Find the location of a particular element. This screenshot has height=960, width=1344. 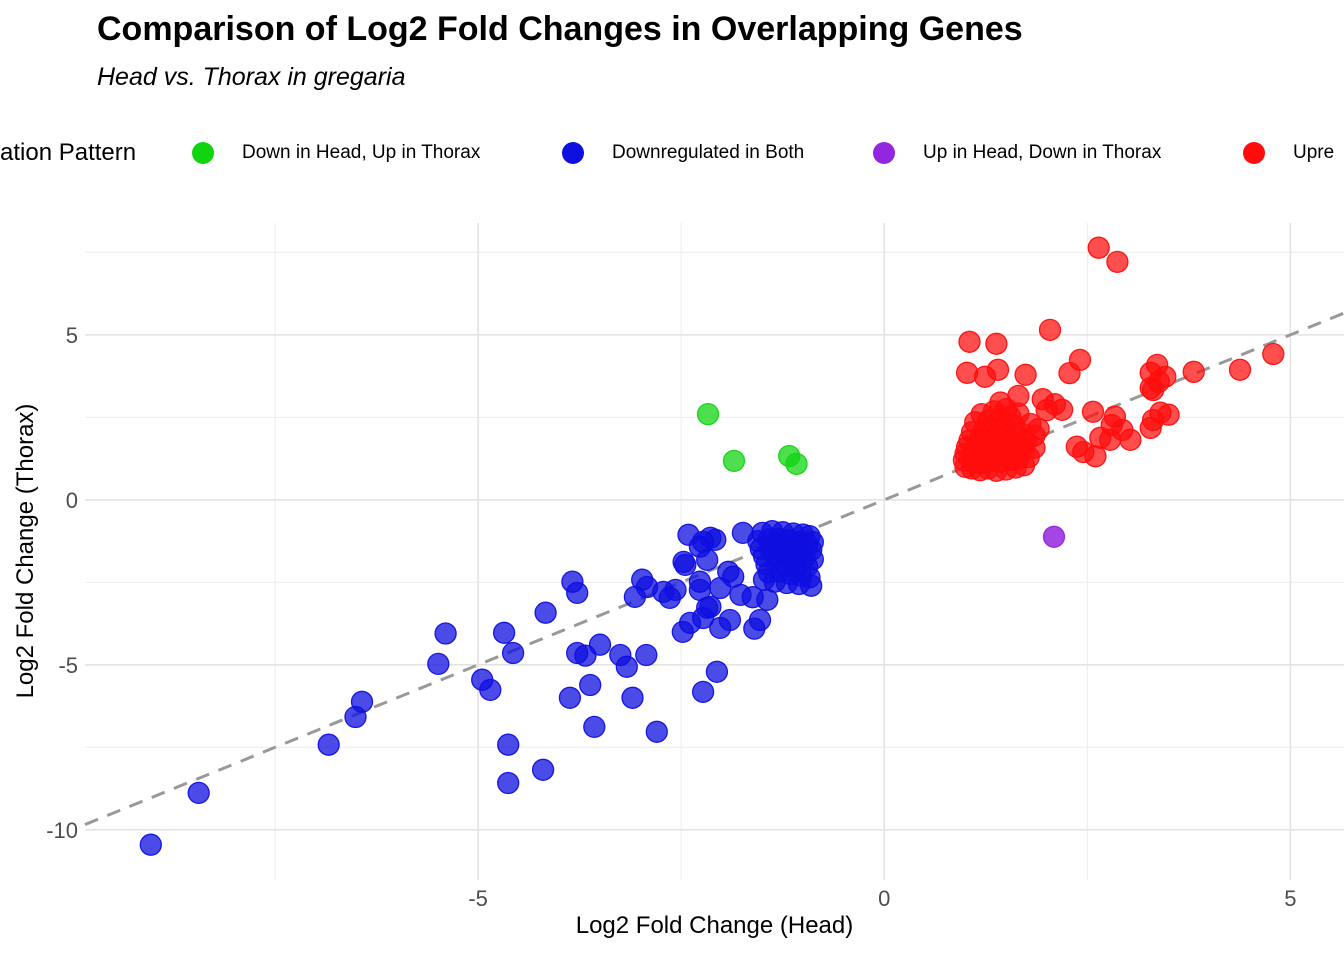

legend-title: ation Pattern is located at coordinates (68, 152).